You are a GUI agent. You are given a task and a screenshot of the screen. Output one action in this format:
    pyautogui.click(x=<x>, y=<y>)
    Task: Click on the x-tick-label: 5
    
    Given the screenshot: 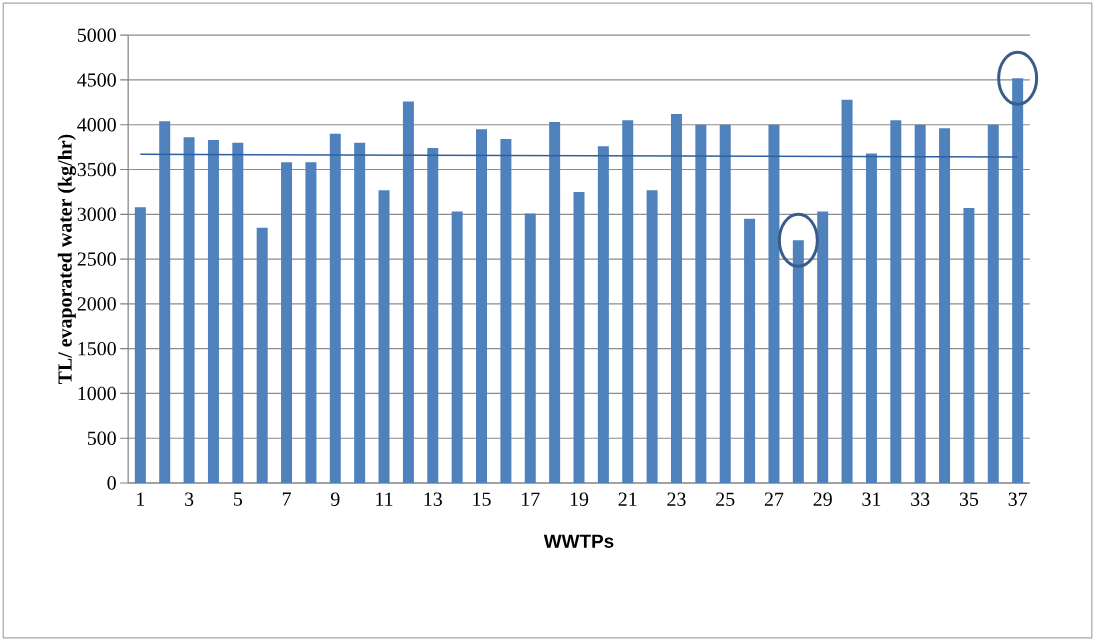 What is the action you would take?
    pyautogui.click(x=238, y=499)
    